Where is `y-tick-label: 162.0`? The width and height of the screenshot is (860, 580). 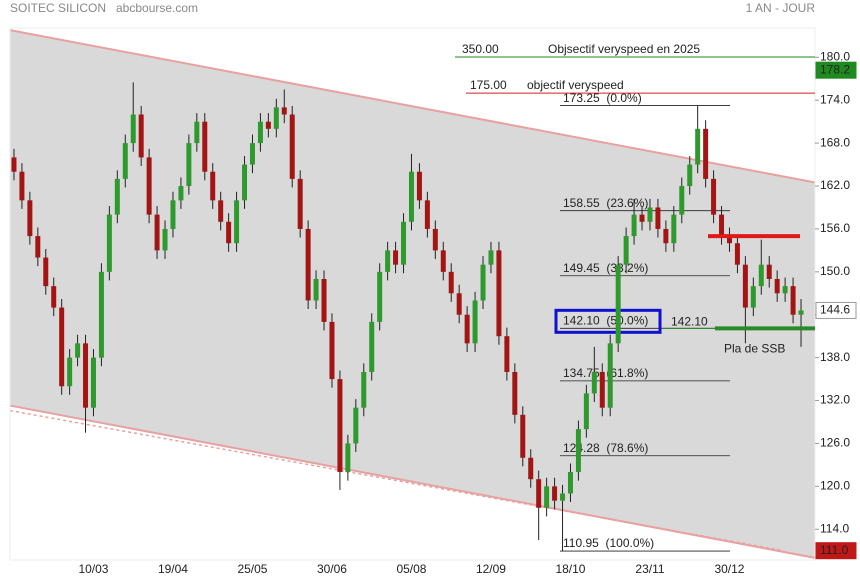
y-tick-label: 162.0 is located at coordinates (835, 185).